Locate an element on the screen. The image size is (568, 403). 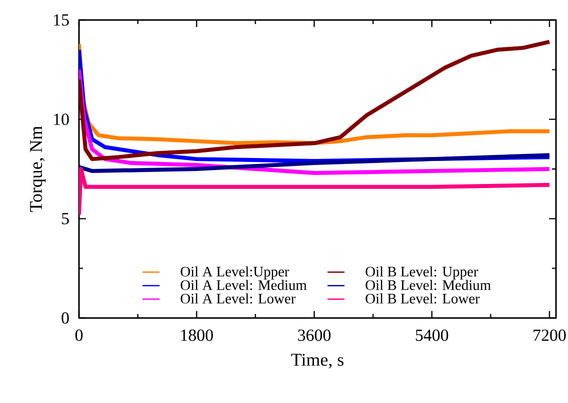
x-tick-label: 5400 is located at coordinates (432, 335).